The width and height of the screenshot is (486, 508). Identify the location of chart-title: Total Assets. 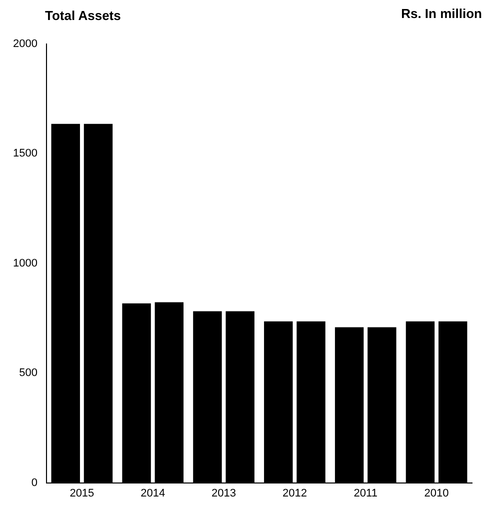
(83, 15).